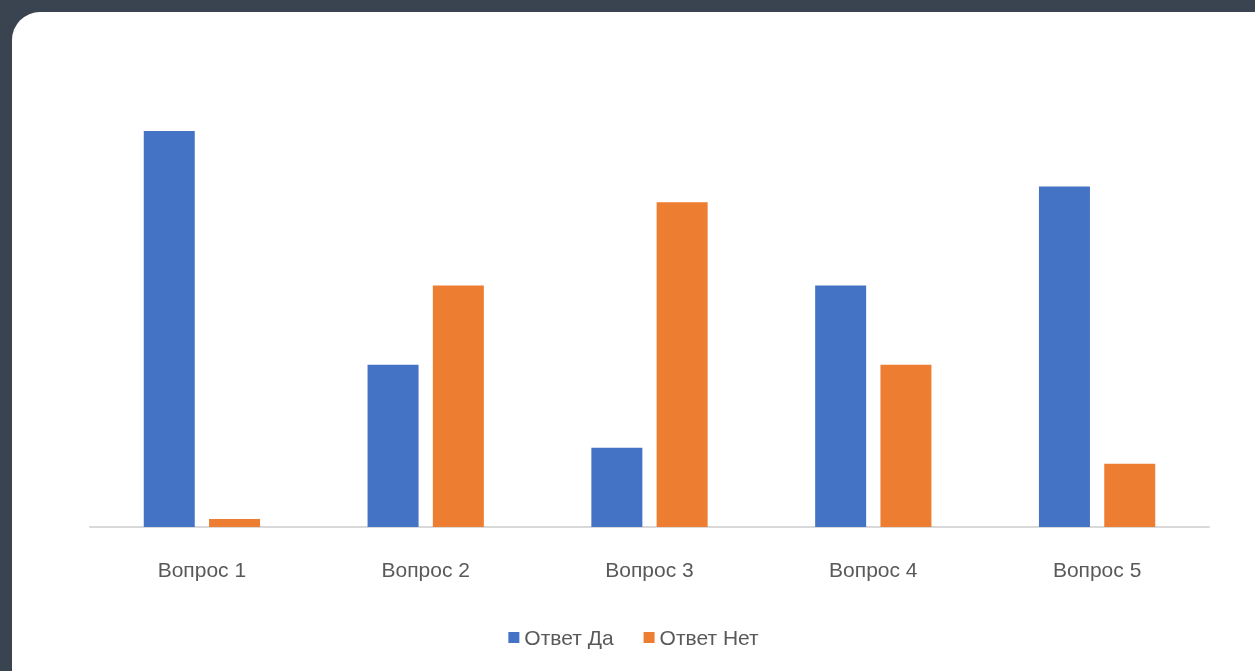 This screenshot has width=1255, height=671. I want to click on x-tick-label: Вопрос 1, so click(202, 569).